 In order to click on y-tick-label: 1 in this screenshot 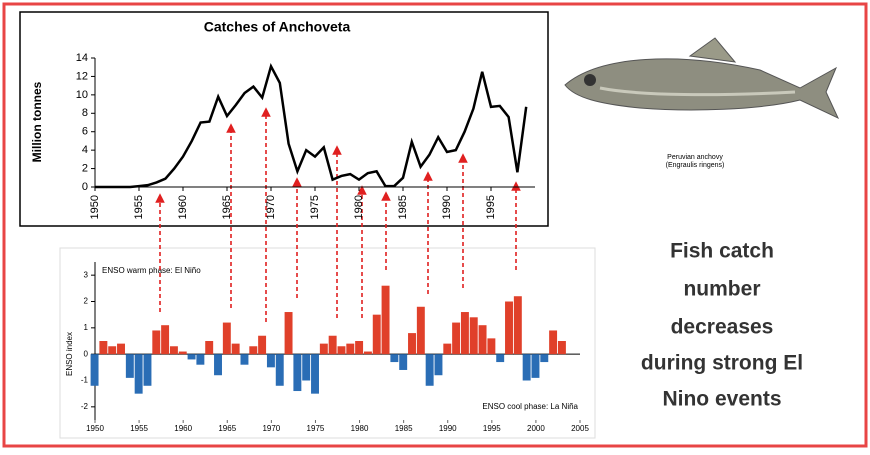, I will do `click(86, 327)`.